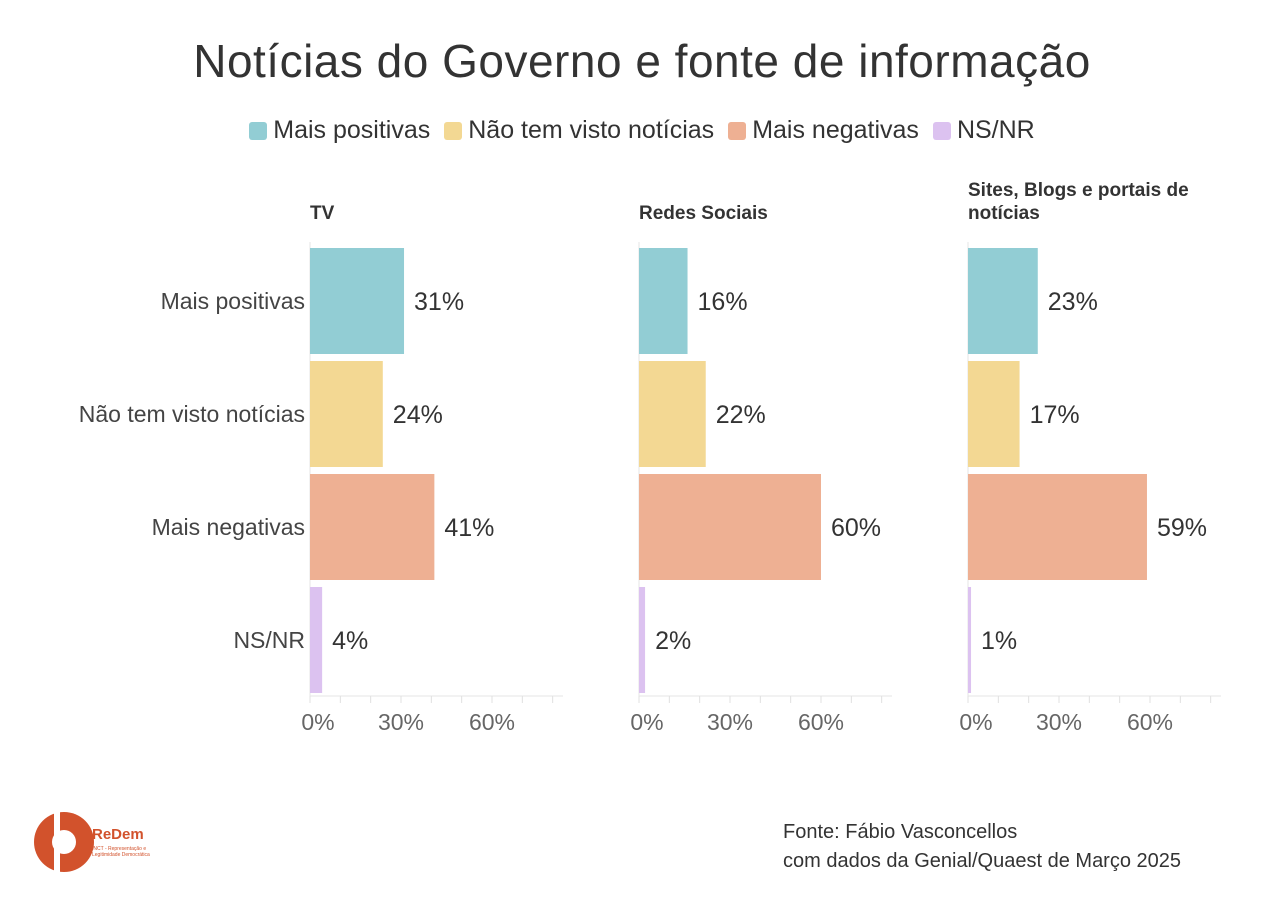  What do you see at coordinates (1073, 302) in the screenshot?
I see `value-label-sites-blogs-e-portais-de-noticias-mais-positivas: 23%` at bounding box center [1073, 302].